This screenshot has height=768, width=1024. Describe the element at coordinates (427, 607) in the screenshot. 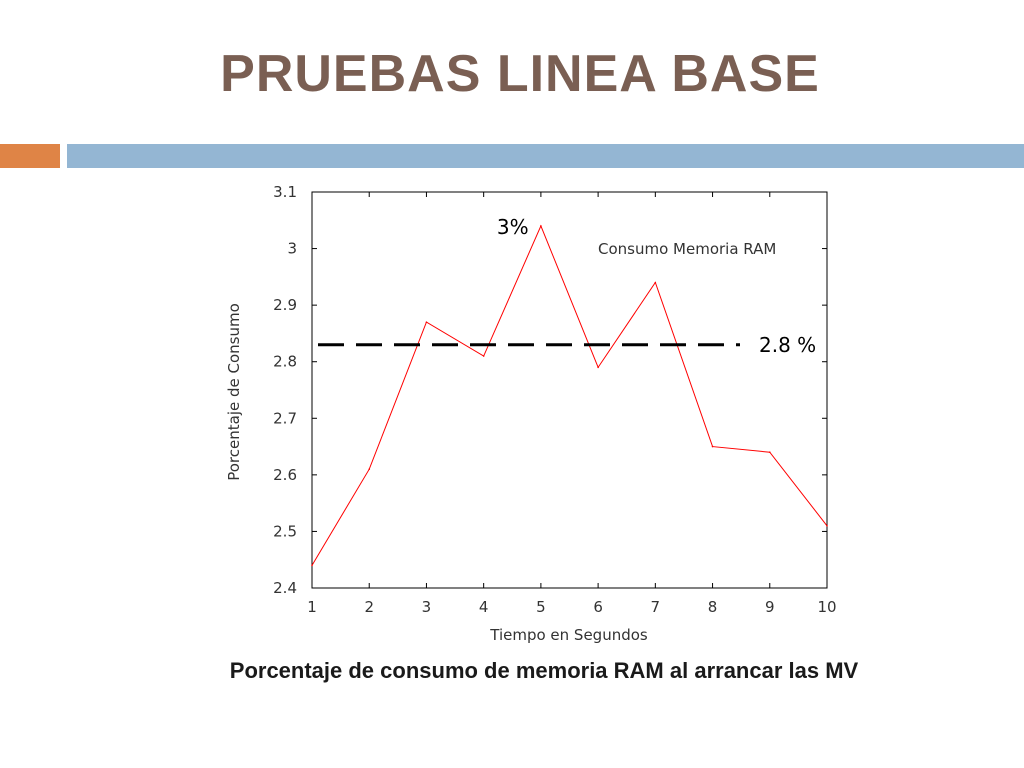

I see `x-tick-label: 3` at that location.